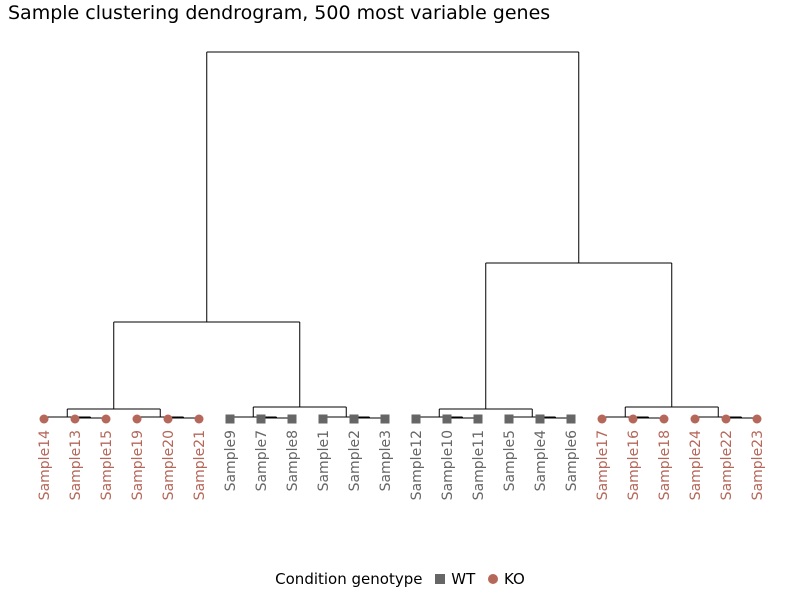 This screenshot has height=600, width=800. What do you see at coordinates (169, 465) in the screenshot?
I see `leaf-label: Sample20` at bounding box center [169, 465].